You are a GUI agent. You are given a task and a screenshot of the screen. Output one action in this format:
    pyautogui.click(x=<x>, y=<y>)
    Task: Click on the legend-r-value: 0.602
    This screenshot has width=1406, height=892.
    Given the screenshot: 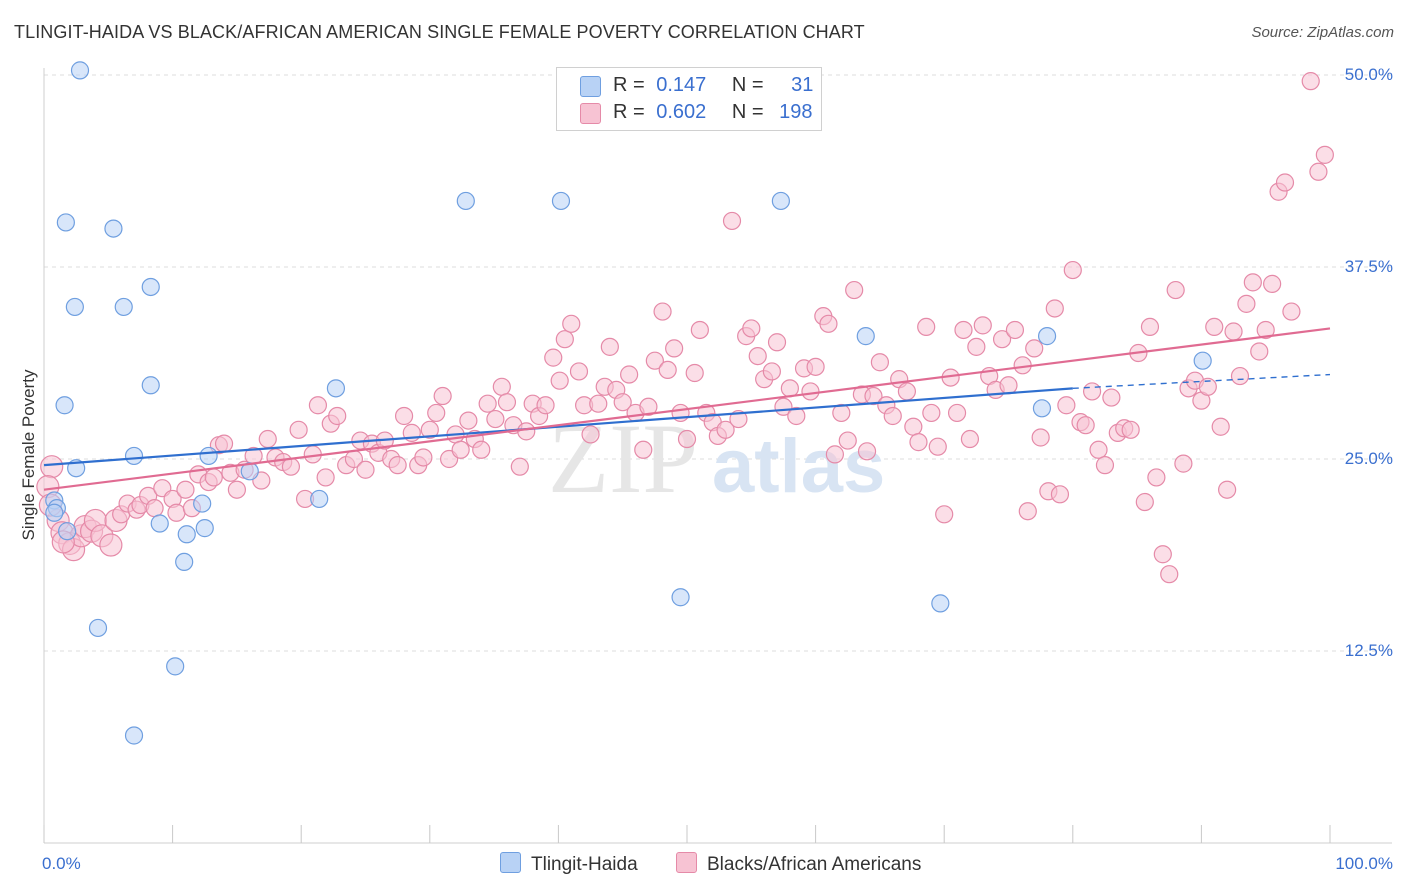 What is the action you would take?
    pyautogui.click(x=681, y=112)
    